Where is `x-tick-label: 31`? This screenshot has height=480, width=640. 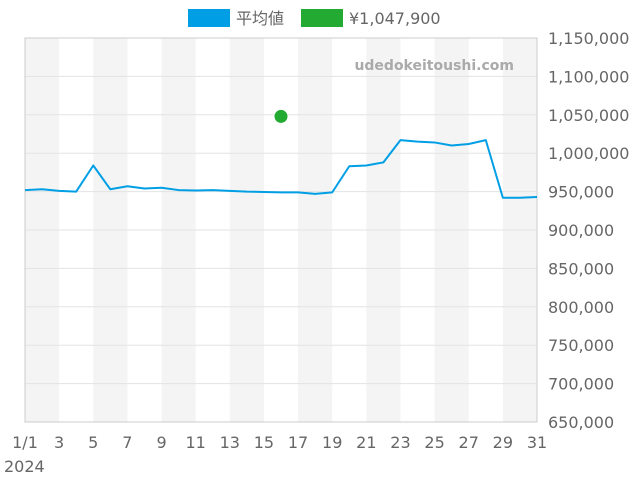
x-tick-label: 31 is located at coordinates (537, 442).